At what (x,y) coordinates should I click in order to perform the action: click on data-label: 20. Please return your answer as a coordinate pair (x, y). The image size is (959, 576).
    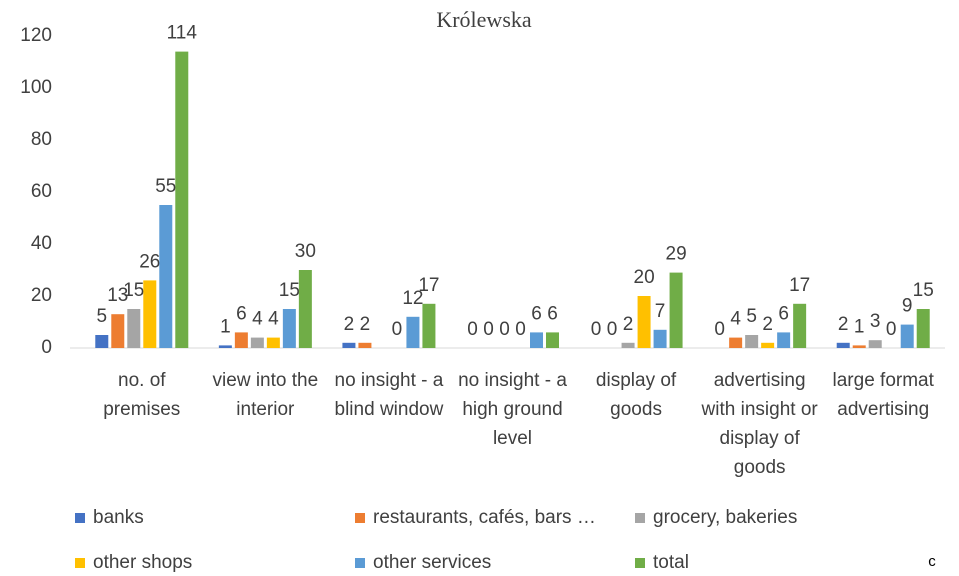
    Looking at the image, I should click on (644, 277).